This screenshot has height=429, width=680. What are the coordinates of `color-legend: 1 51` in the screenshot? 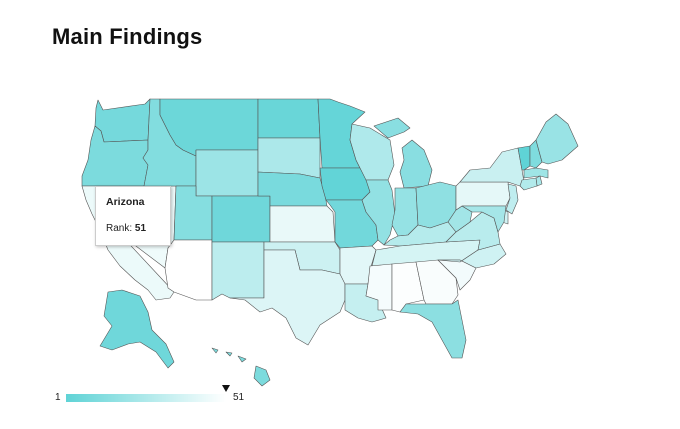 It's located at (160, 395).